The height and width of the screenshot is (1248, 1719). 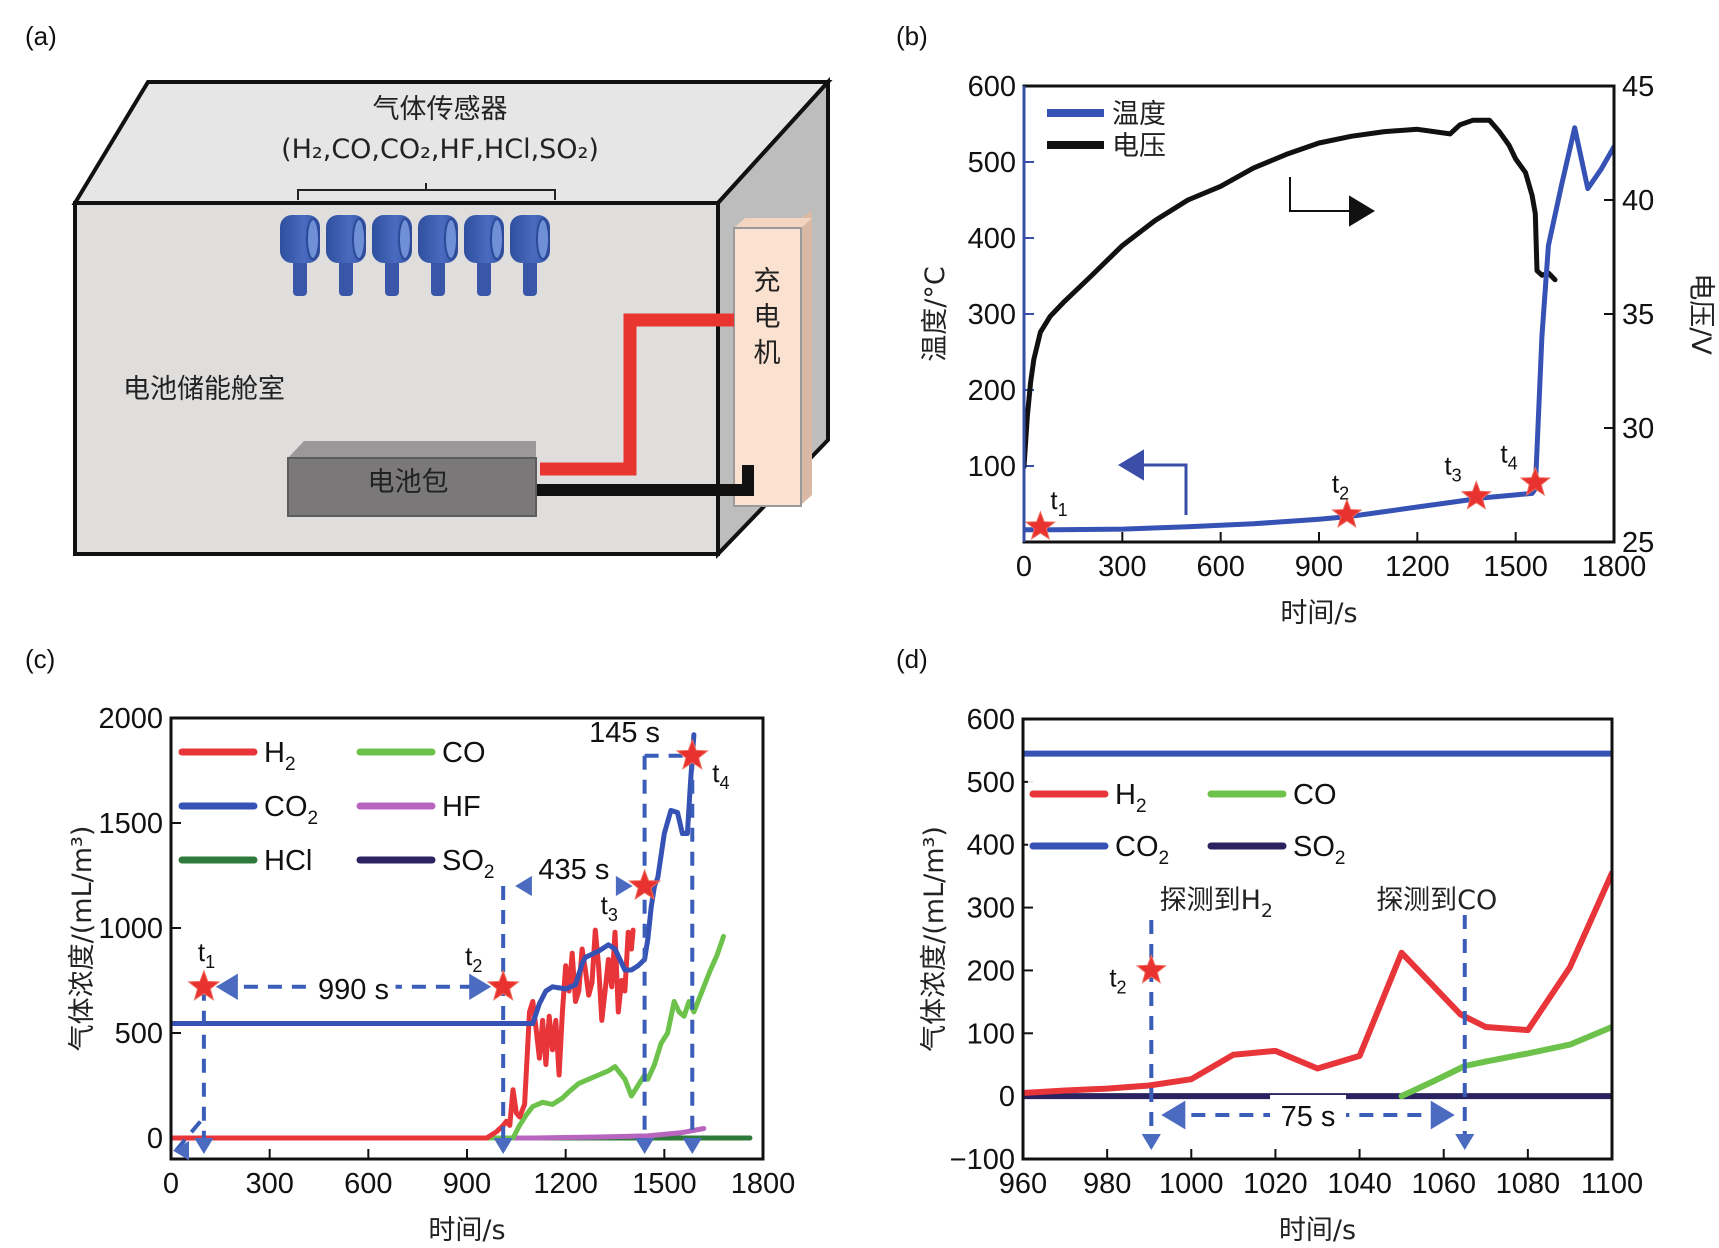 I want to click on interval-label: 145 s, so click(x=624, y=733).